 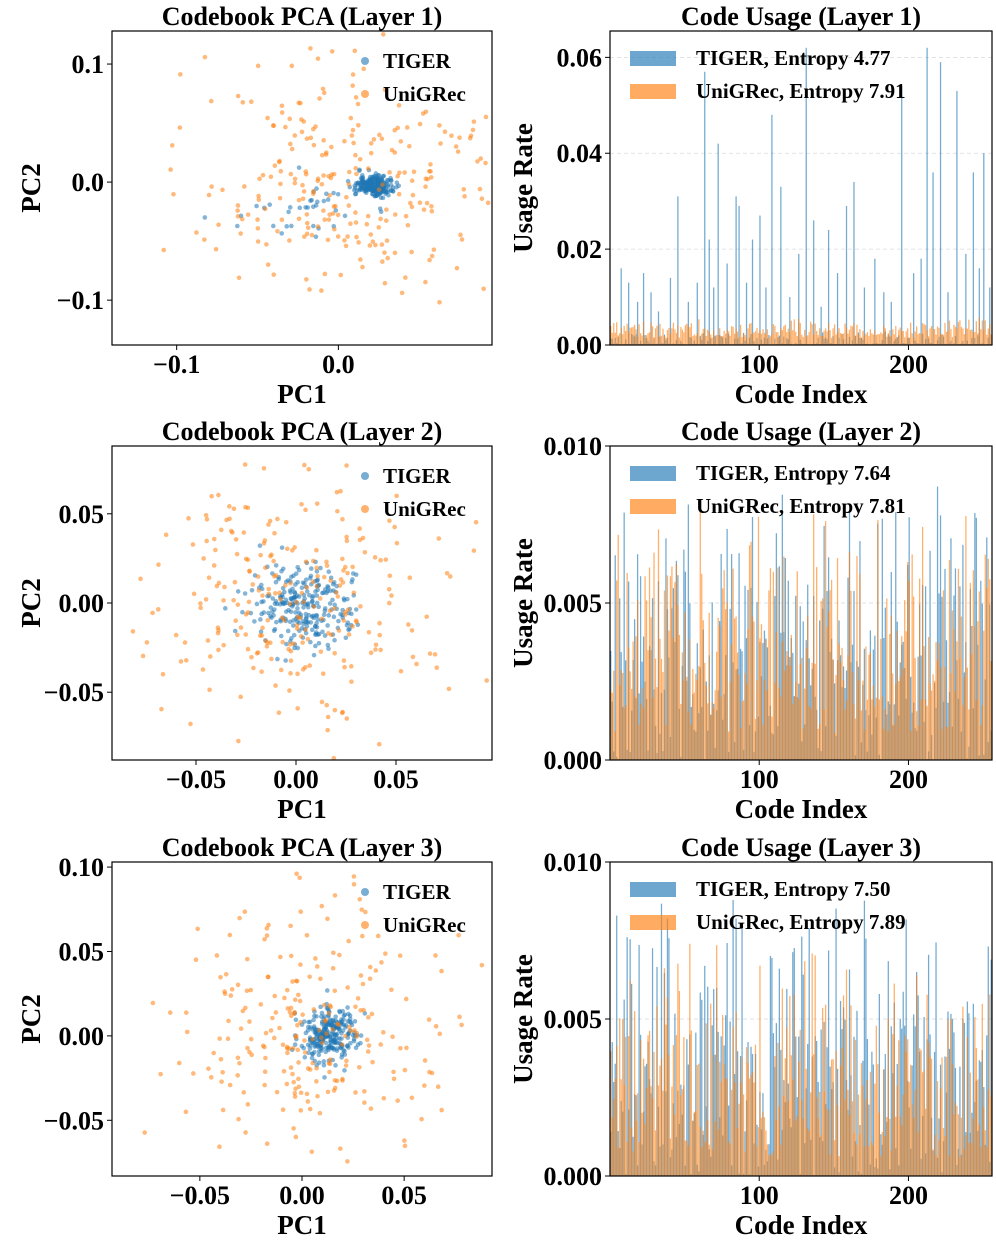 I want to click on y-axis-label: Usage Rate, so click(x=523, y=188).